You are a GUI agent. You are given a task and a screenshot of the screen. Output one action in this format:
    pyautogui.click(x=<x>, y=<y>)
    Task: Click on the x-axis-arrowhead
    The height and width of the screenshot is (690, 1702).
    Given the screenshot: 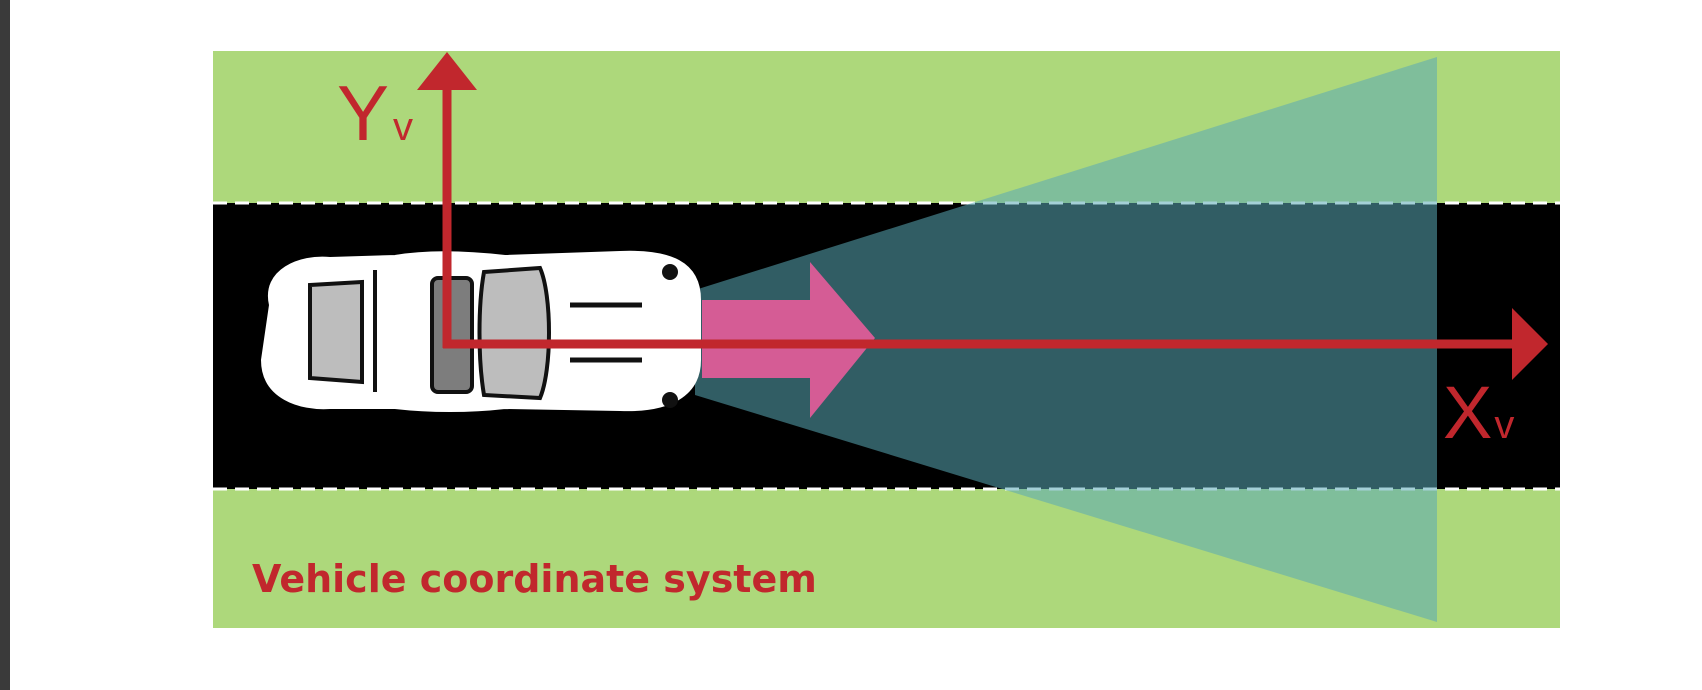 What is the action you would take?
    pyautogui.click(x=1530, y=344)
    